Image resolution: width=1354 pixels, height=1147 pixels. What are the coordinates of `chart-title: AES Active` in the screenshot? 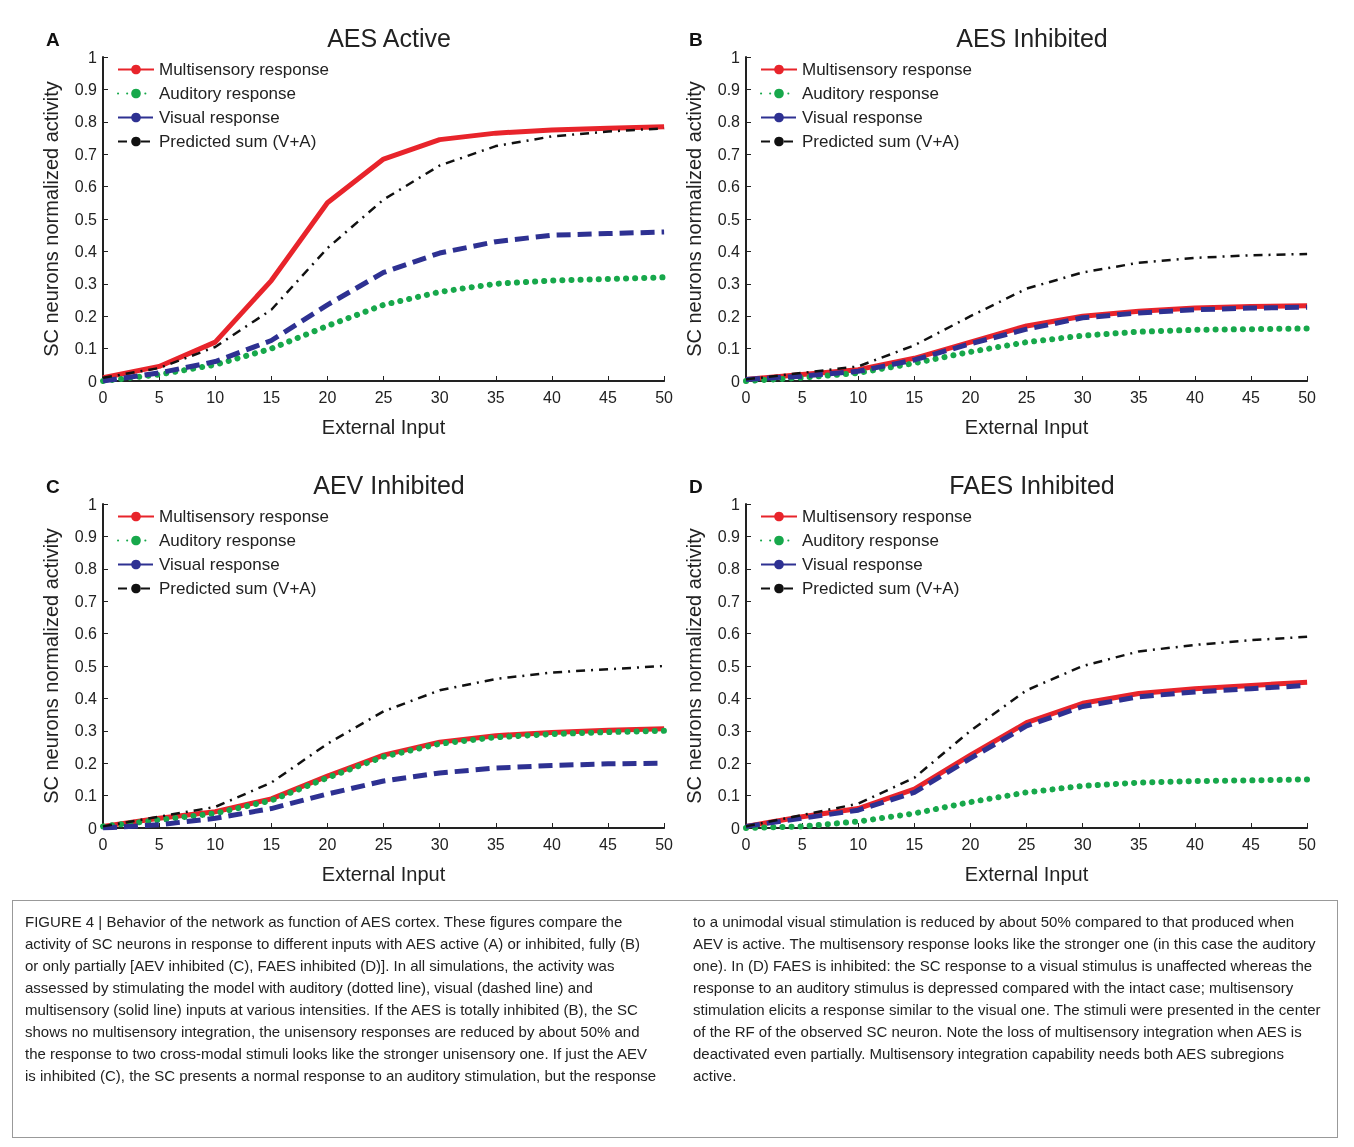 It's located at (389, 37).